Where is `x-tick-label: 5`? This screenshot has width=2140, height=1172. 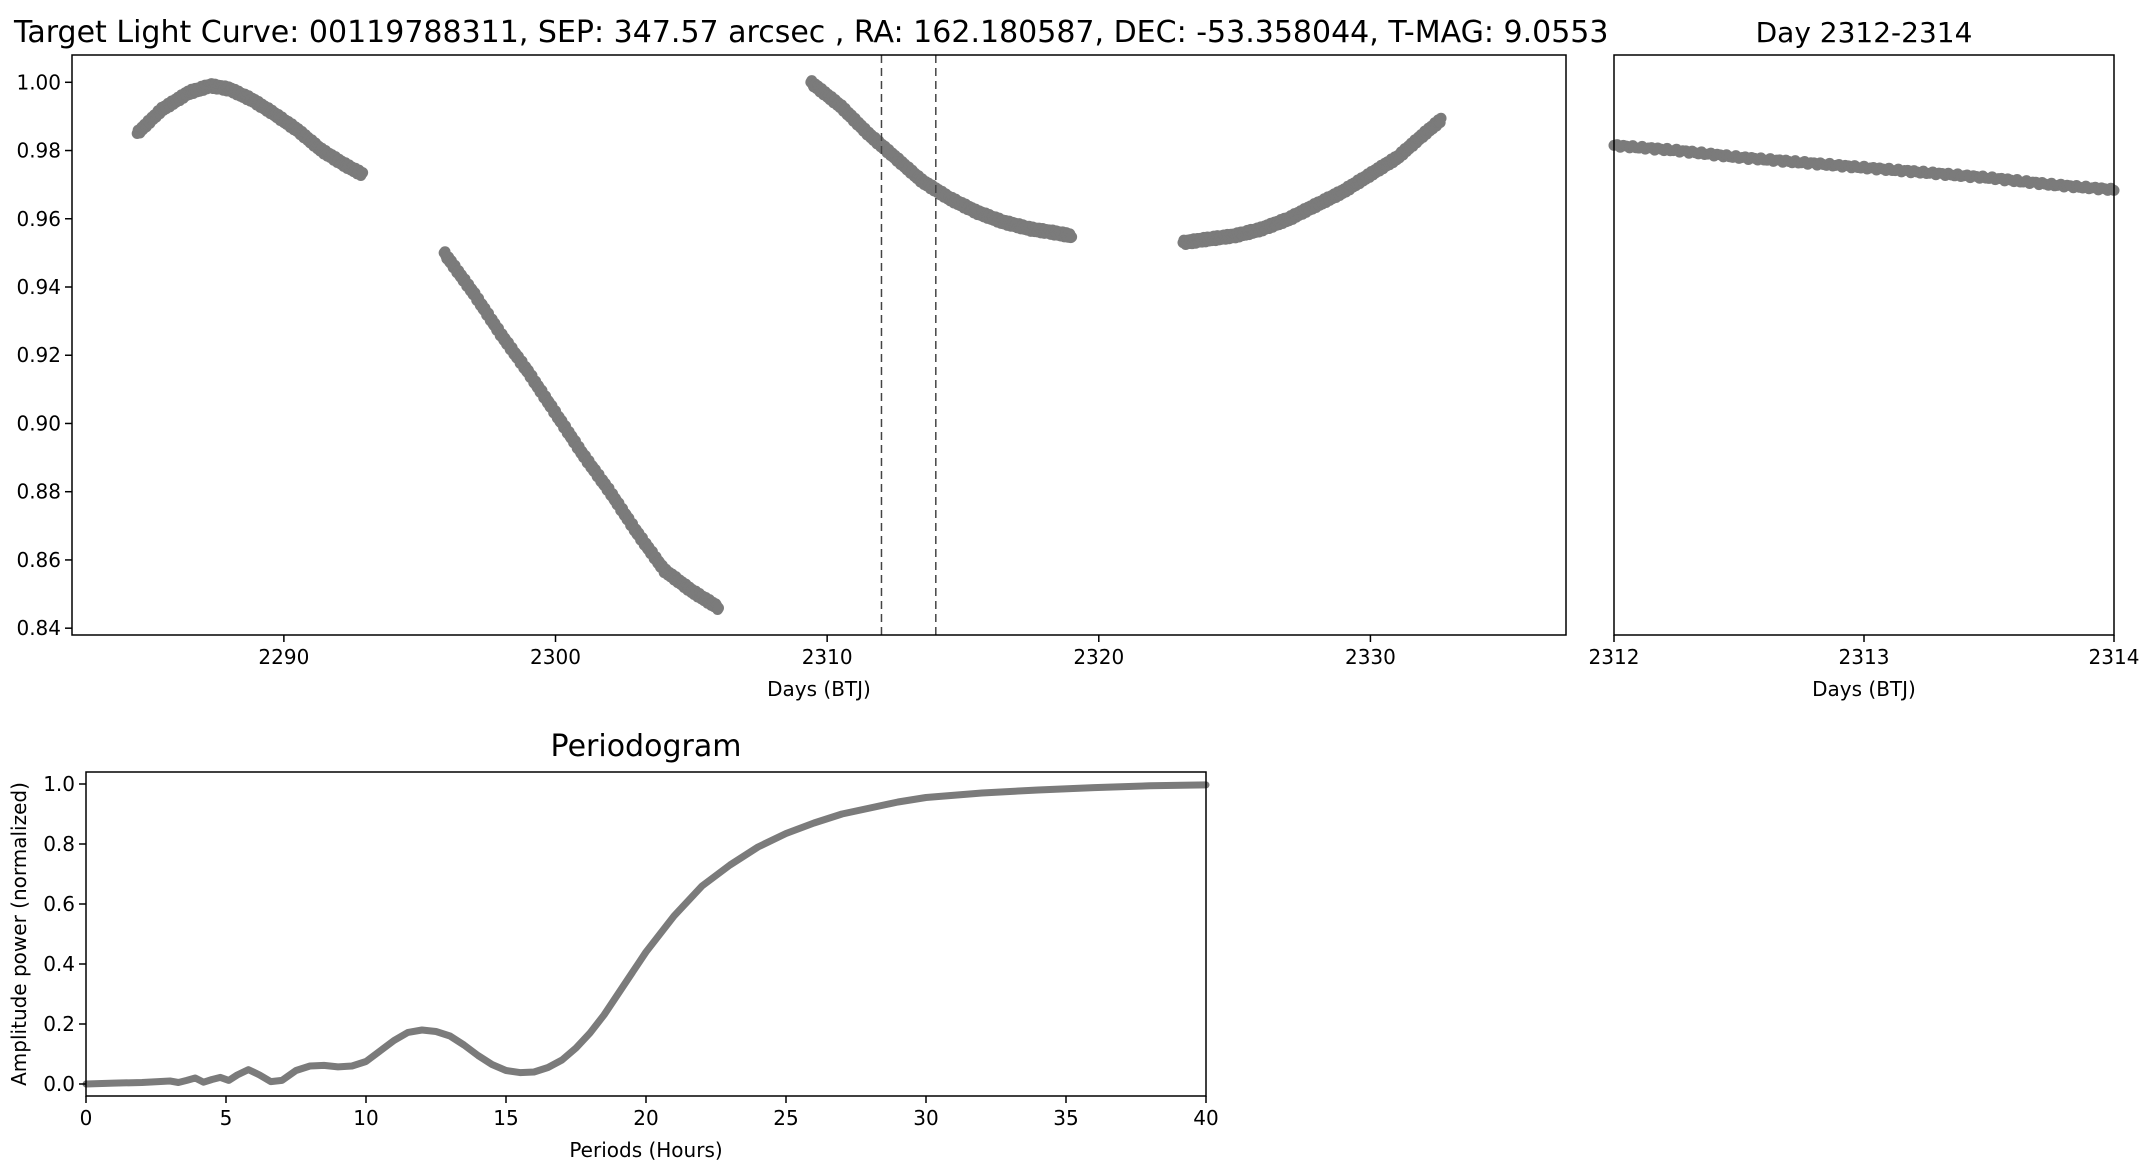
x-tick-label: 5 is located at coordinates (226, 1118).